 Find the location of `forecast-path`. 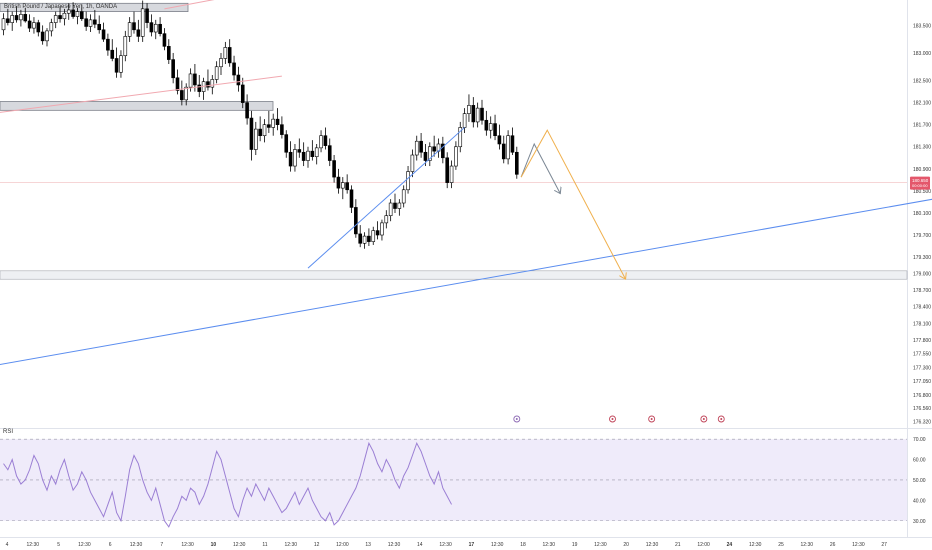

forecast-path is located at coordinates (572, 204).